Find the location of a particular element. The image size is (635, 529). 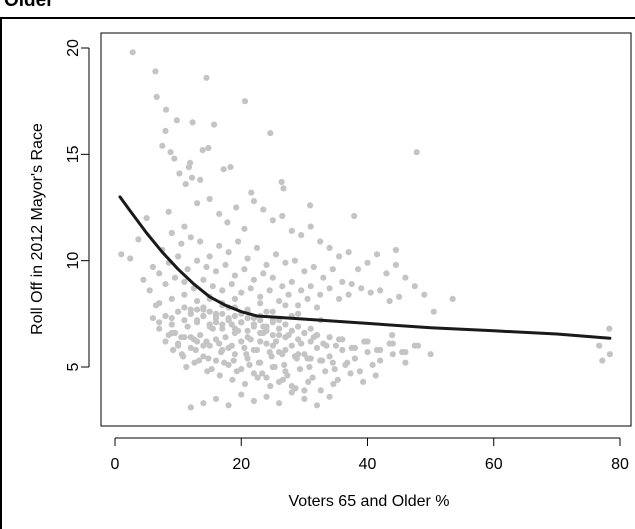

x-tick-label: 80 is located at coordinates (620, 464).